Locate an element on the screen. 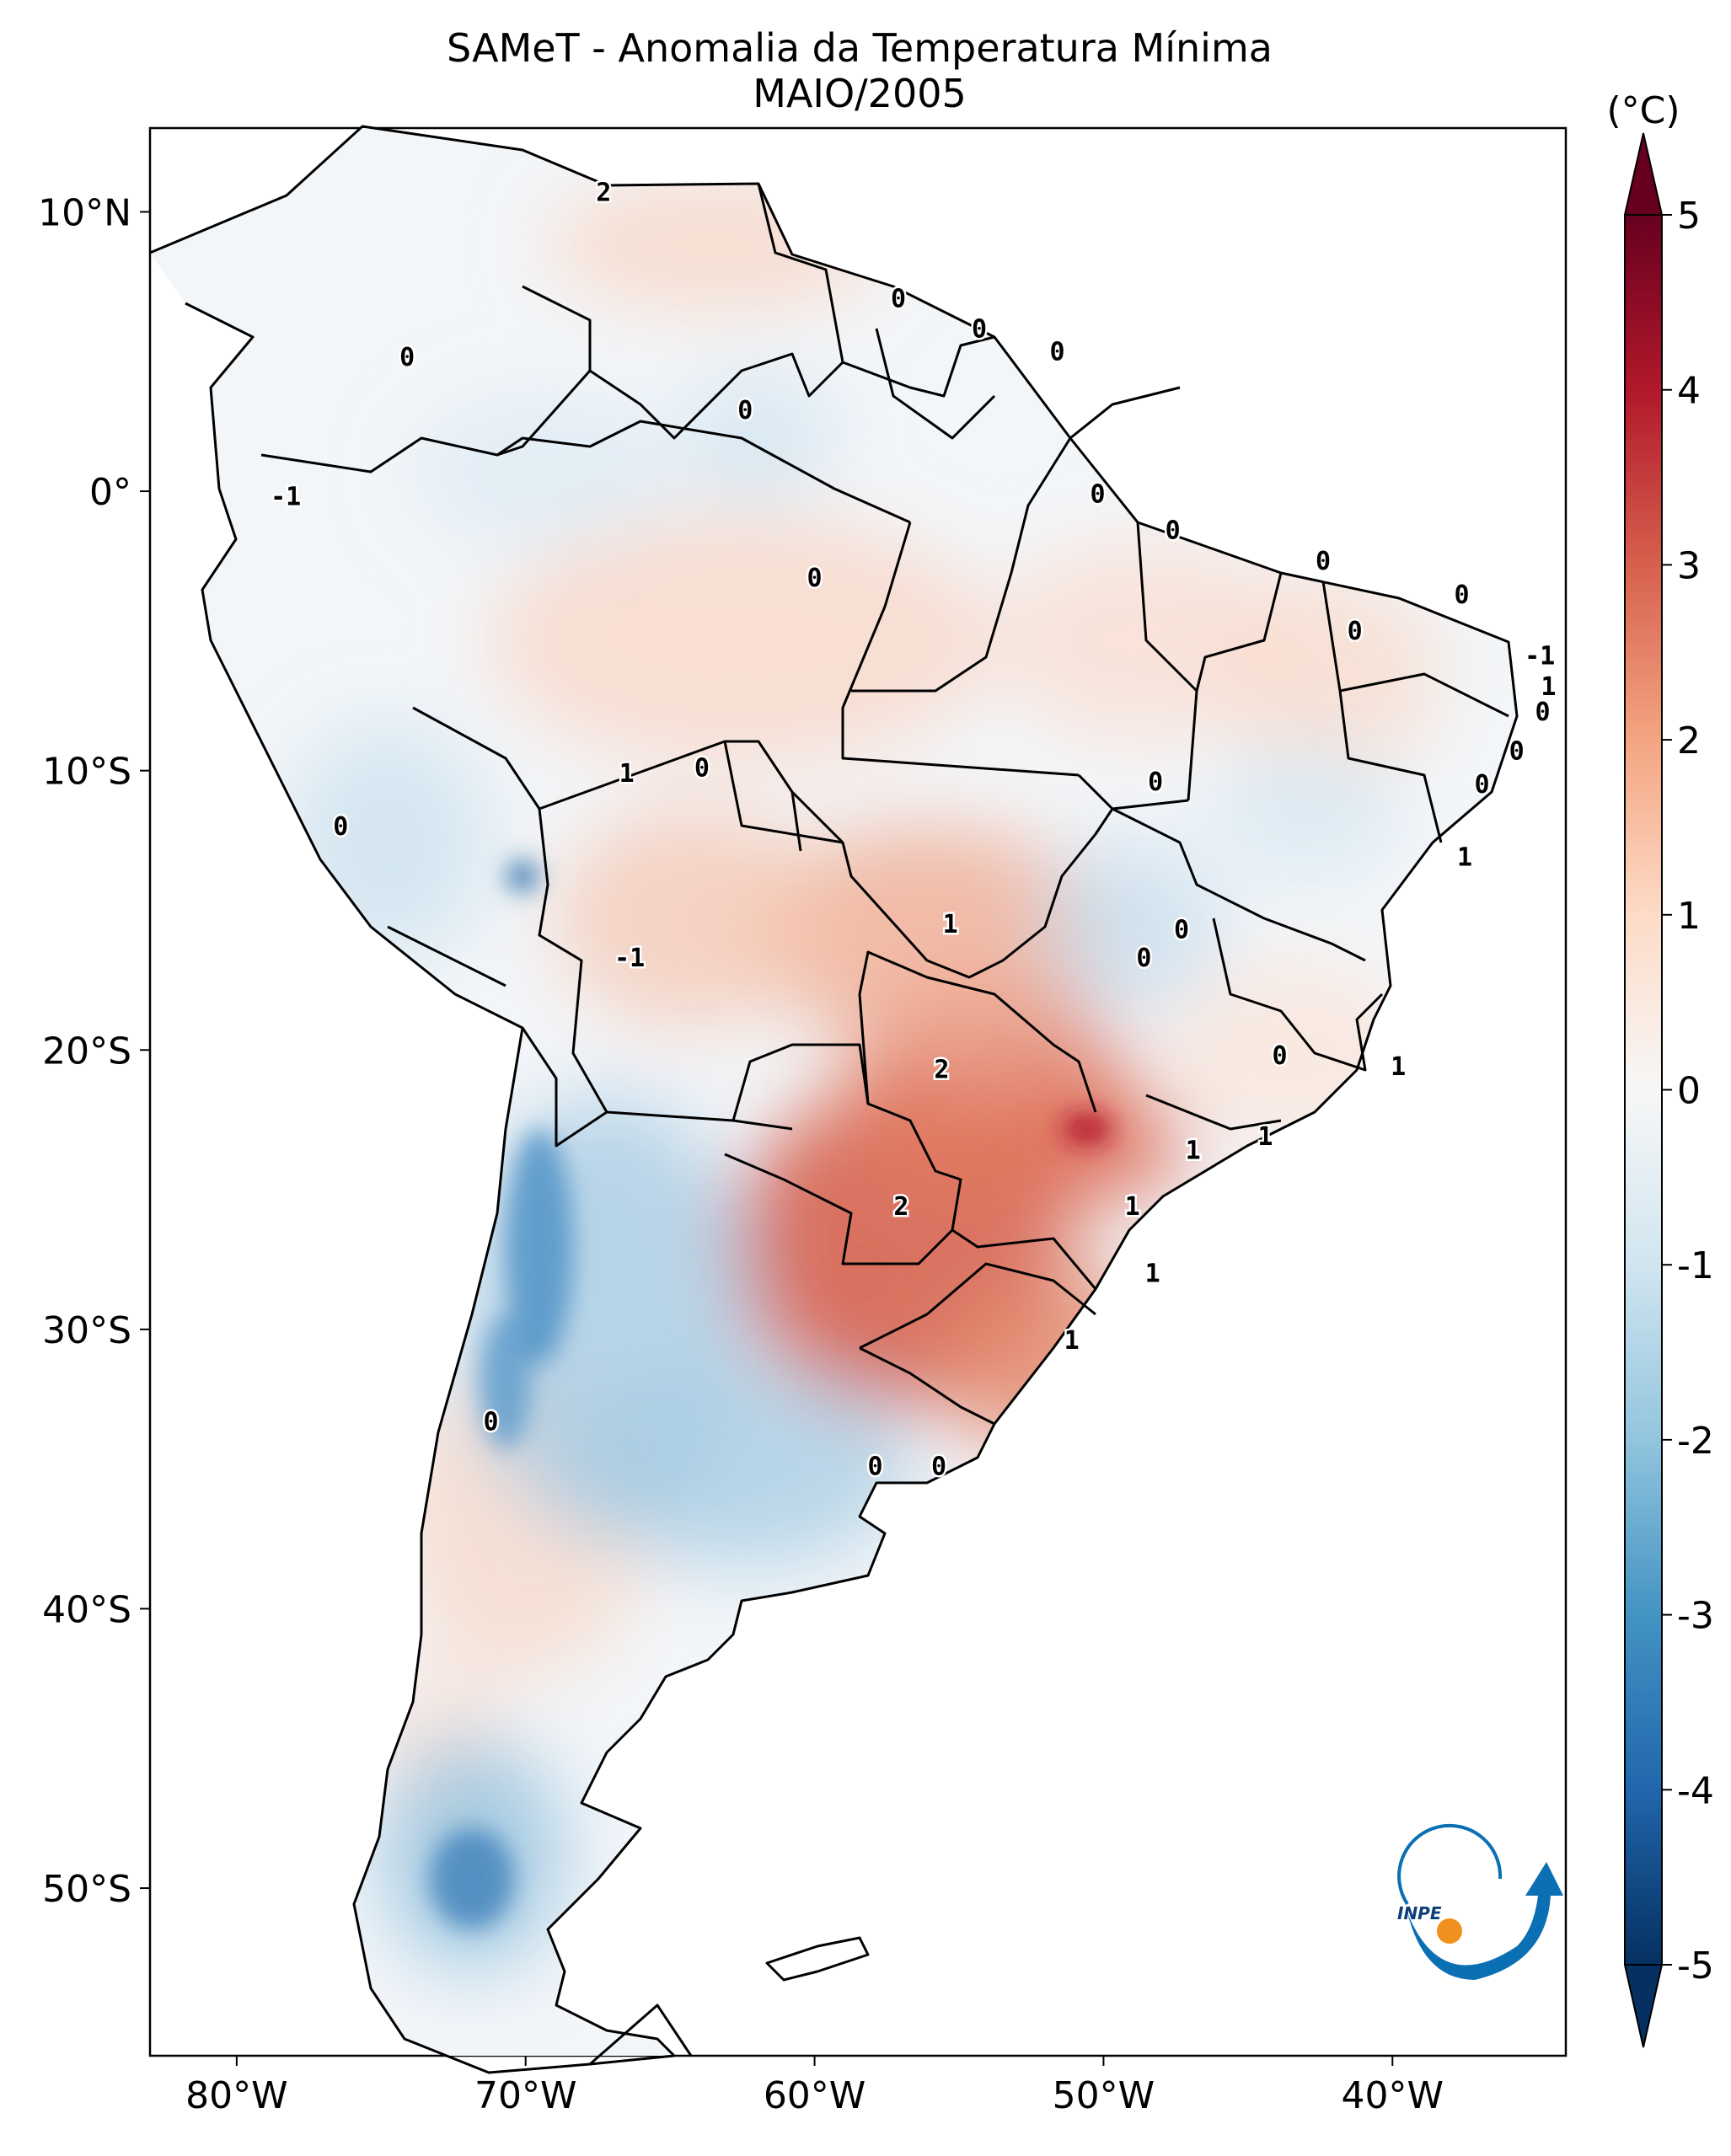  colorbar-ticks: 5 4 3 2 1 0 -1 -2 -3 -4 -5 is located at coordinates (1688, 1091).